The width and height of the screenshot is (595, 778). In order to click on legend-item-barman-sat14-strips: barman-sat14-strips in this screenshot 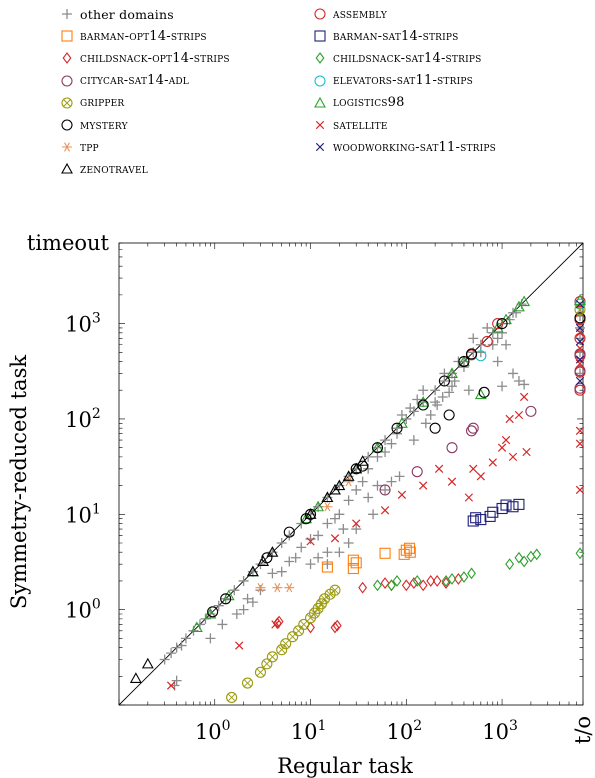, I will do `click(386, 36)`.